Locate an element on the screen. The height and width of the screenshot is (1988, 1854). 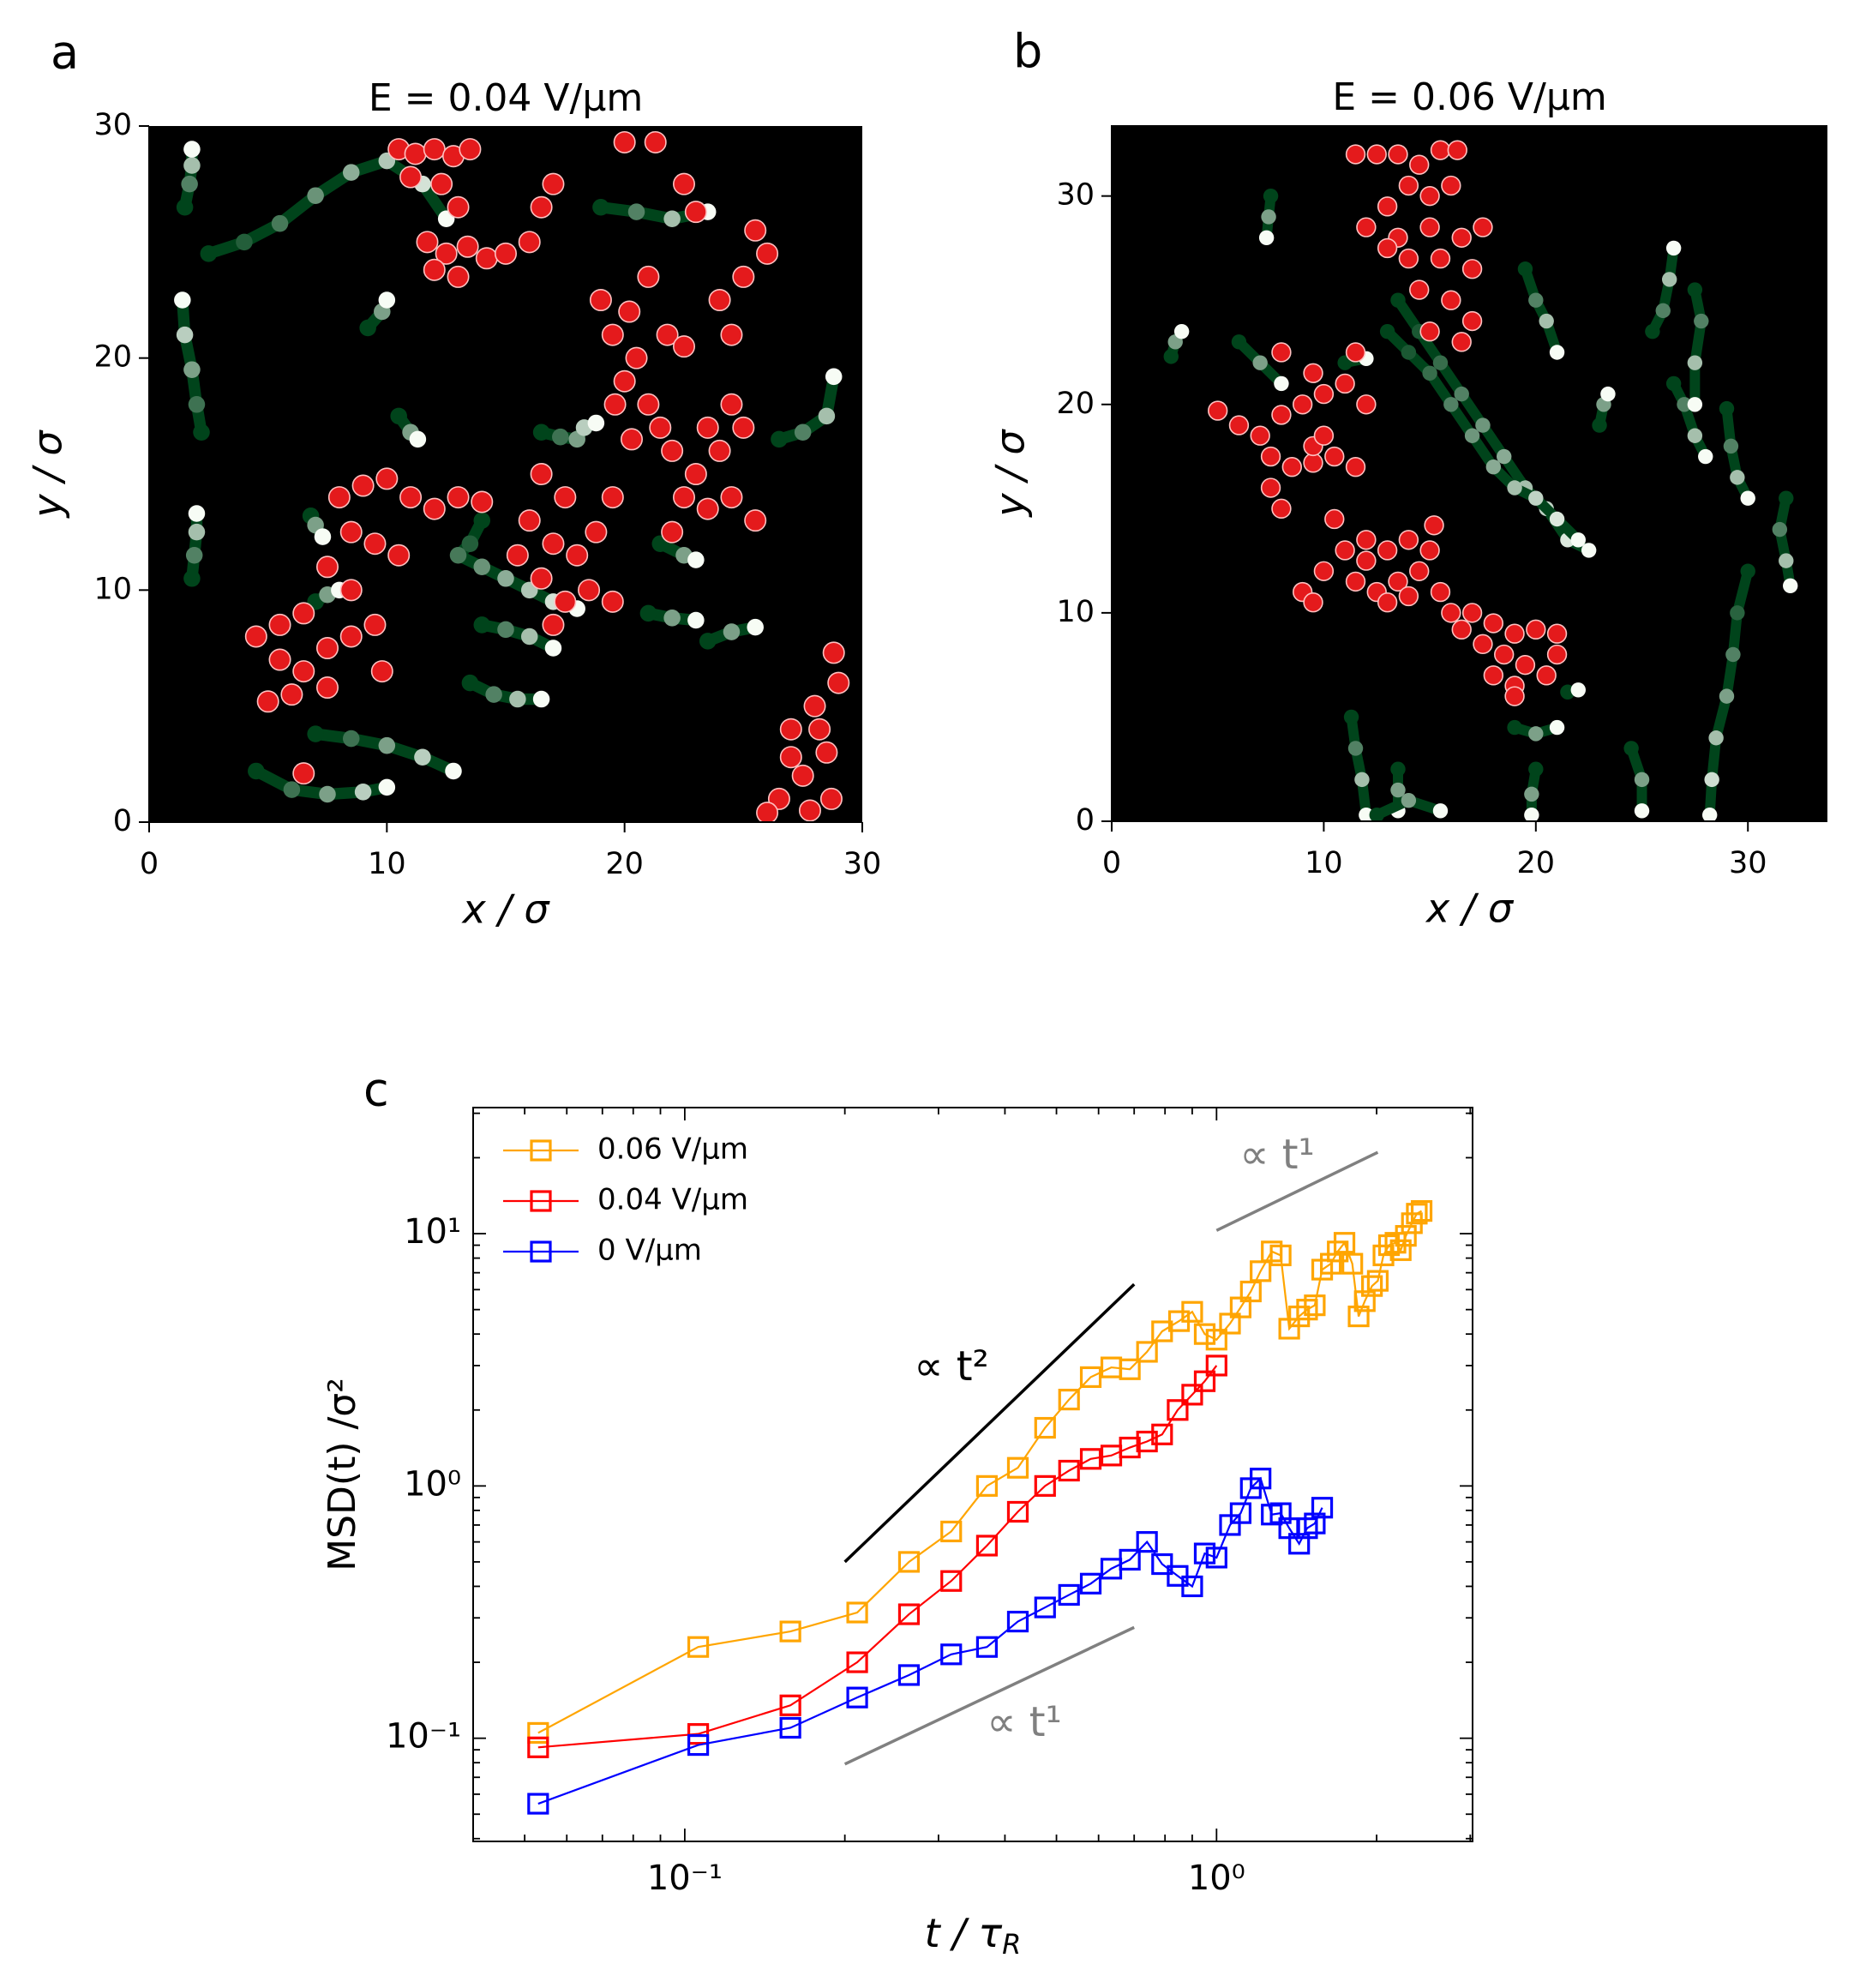
series-line is located at coordinates (930, 1640).